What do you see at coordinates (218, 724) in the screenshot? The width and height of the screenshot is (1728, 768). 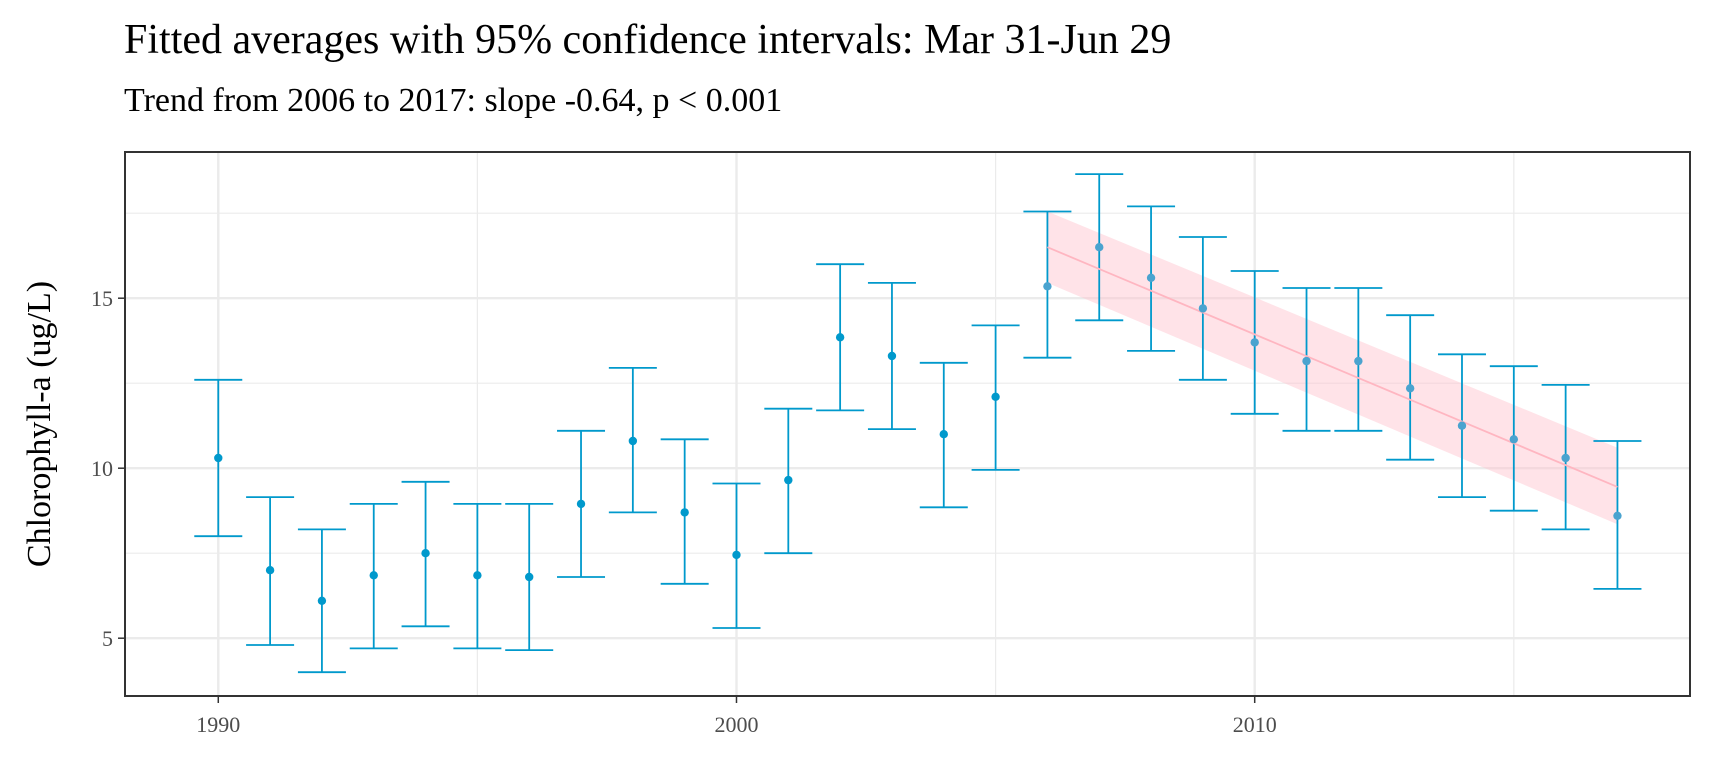 I see `x-tick-label: 1990` at bounding box center [218, 724].